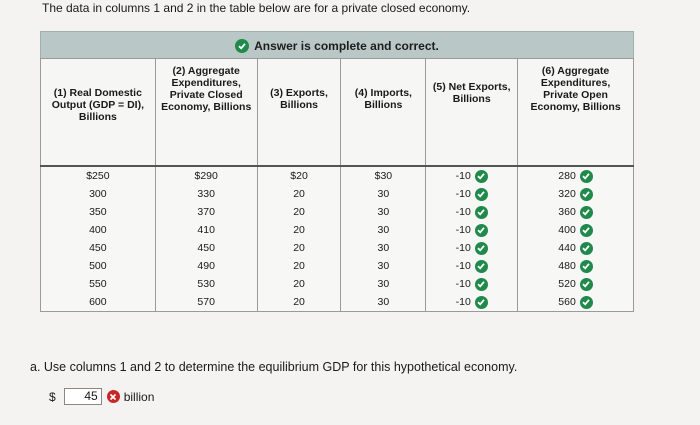 Image resolution: width=700 pixels, height=425 pixels. I want to click on cell-private-open-ae-value: 320, so click(567, 194).